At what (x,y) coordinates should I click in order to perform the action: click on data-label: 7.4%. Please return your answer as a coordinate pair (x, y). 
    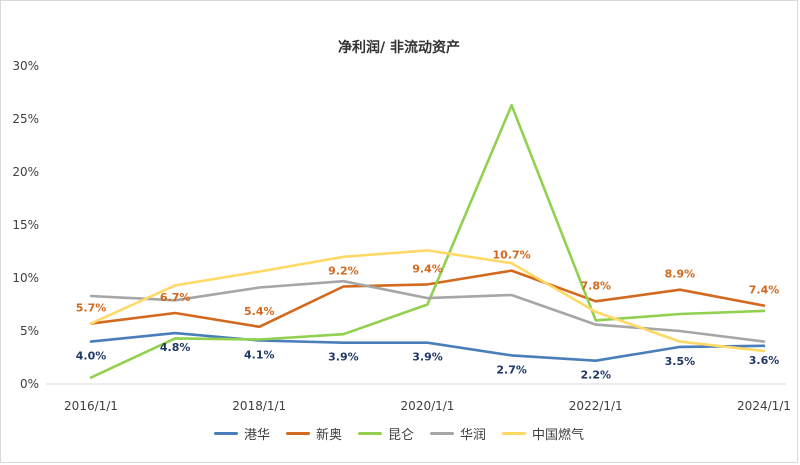
    Looking at the image, I should click on (764, 290).